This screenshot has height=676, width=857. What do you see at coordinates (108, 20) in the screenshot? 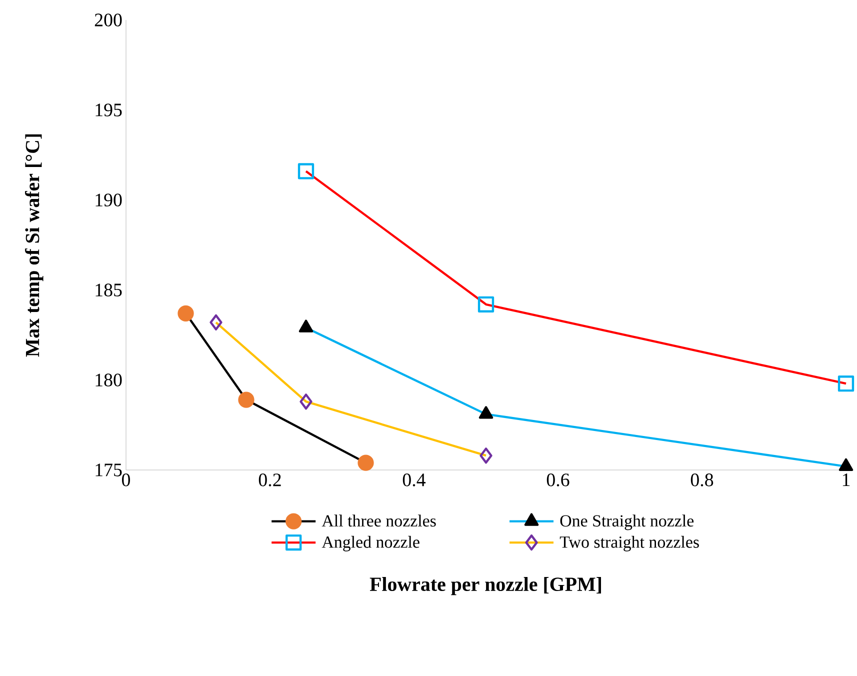
I see `y-tick-label: 200` at bounding box center [108, 20].